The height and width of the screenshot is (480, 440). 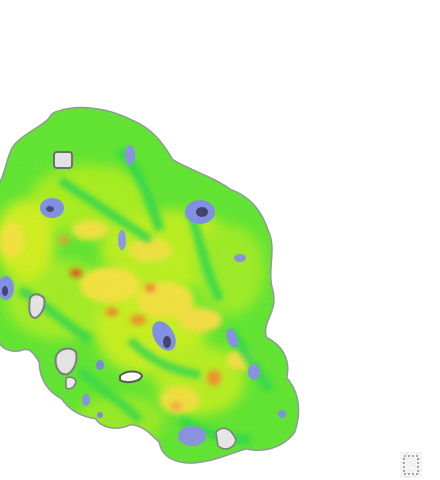 I want to click on noise-speck, so click(x=411, y=465).